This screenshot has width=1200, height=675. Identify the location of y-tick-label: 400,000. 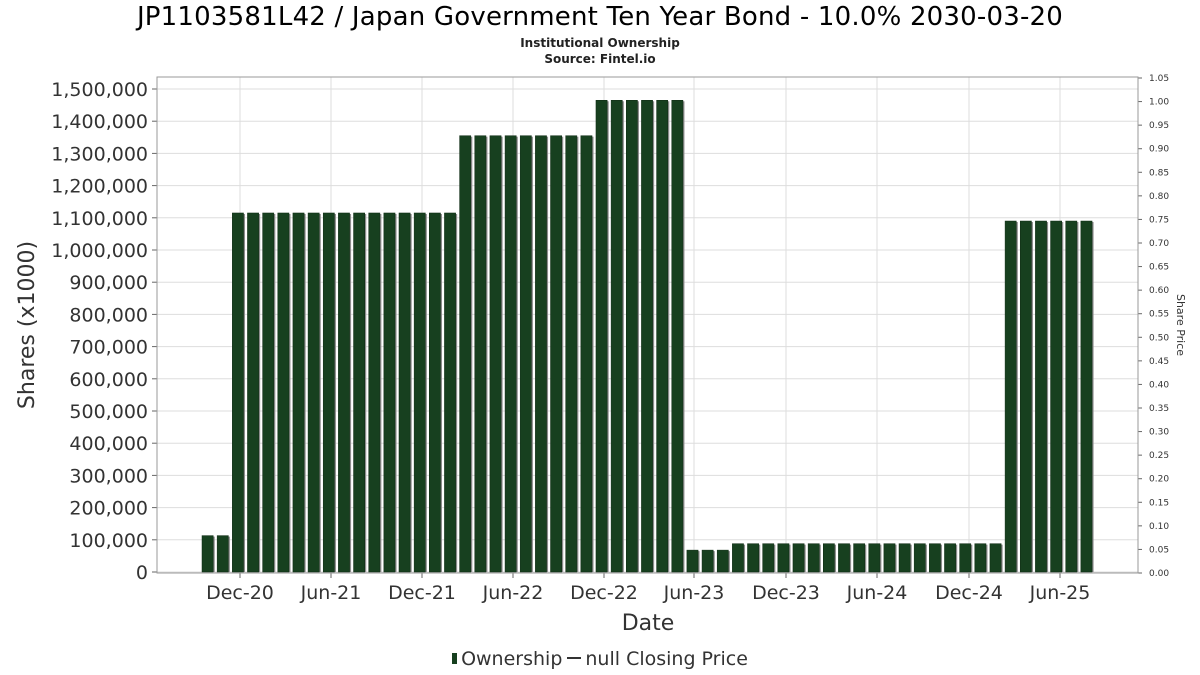
(108, 444).